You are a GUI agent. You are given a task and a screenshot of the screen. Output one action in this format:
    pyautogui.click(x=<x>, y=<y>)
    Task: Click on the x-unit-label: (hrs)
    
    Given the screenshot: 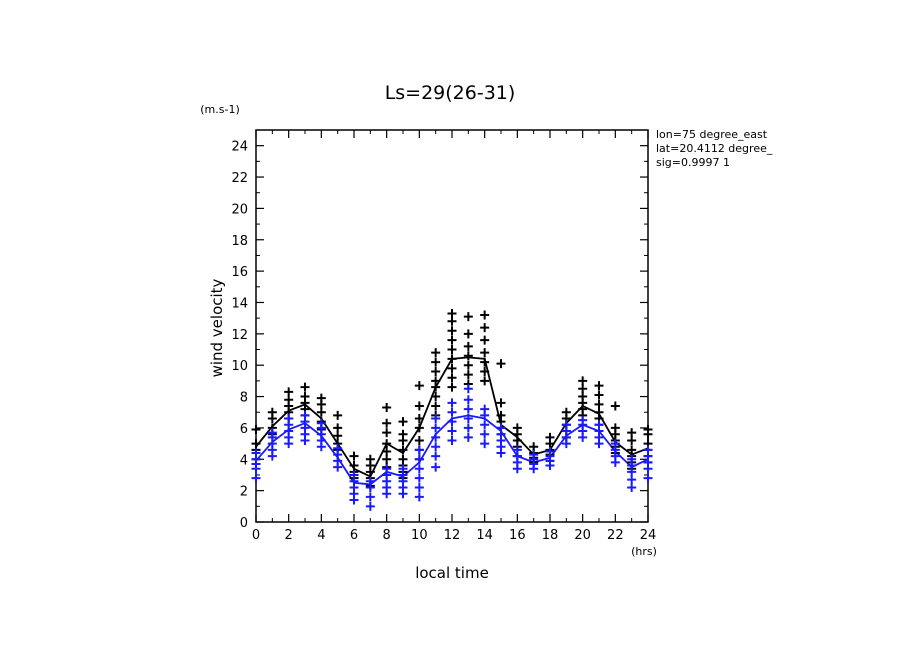 What is the action you would take?
    pyautogui.click(x=644, y=551)
    